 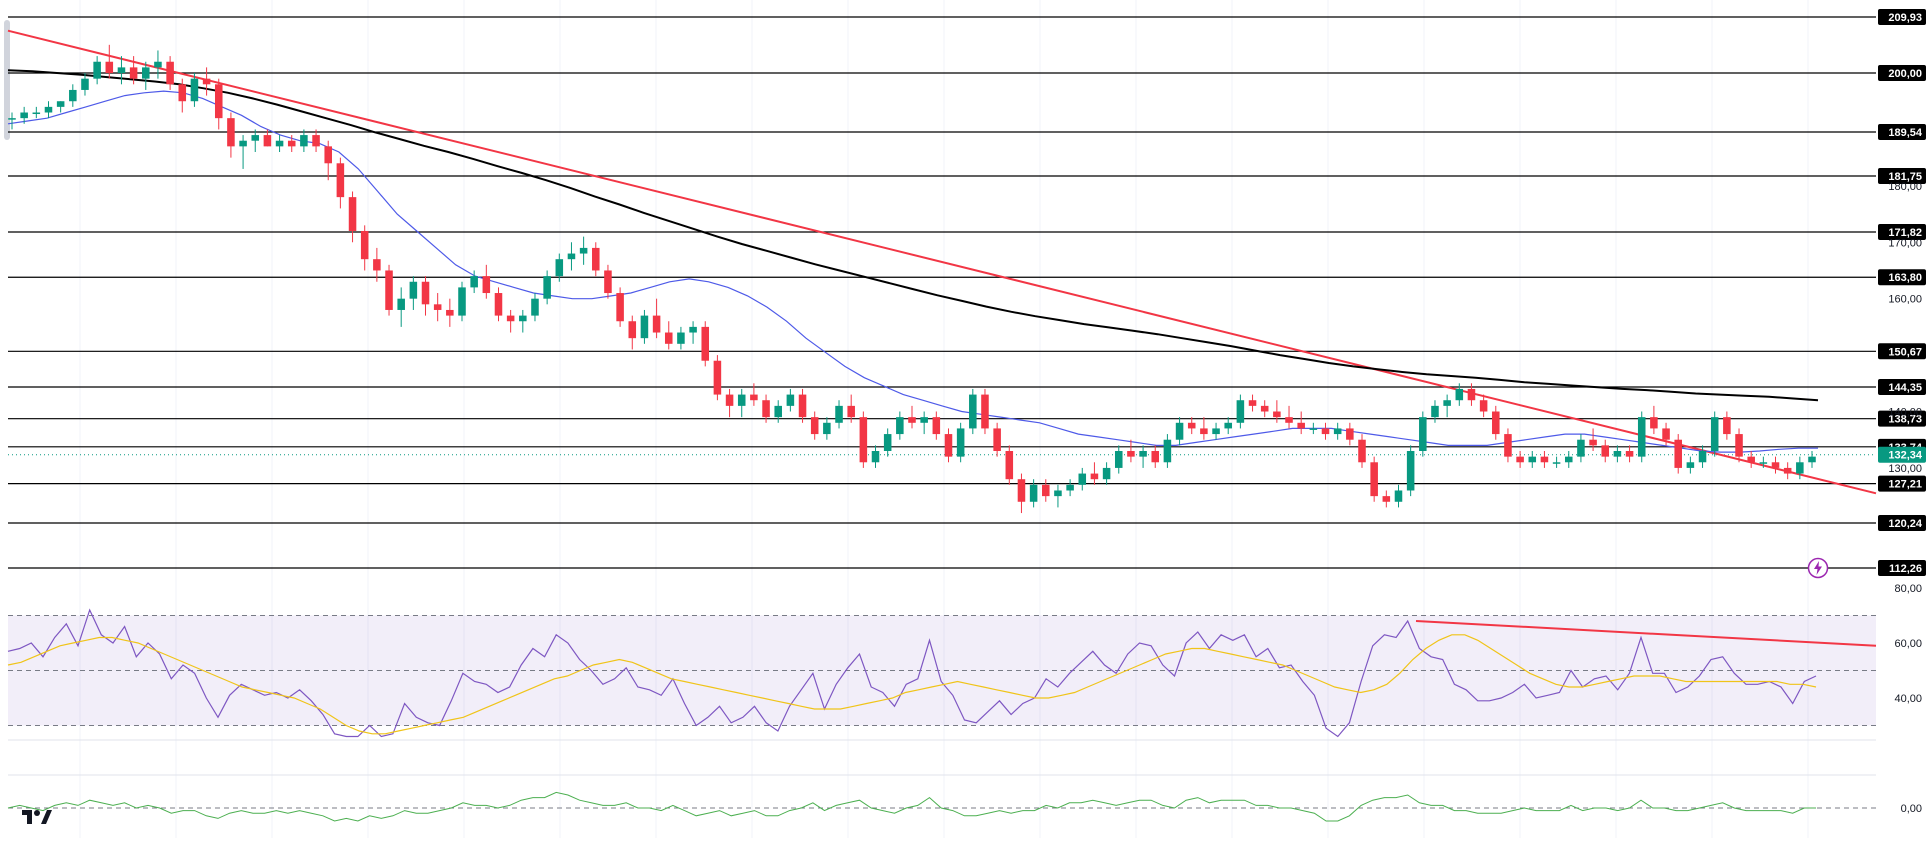 What do you see at coordinates (1905, 388) in the screenshot?
I see `level-label: 144,35` at bounding box center [1905, 388].